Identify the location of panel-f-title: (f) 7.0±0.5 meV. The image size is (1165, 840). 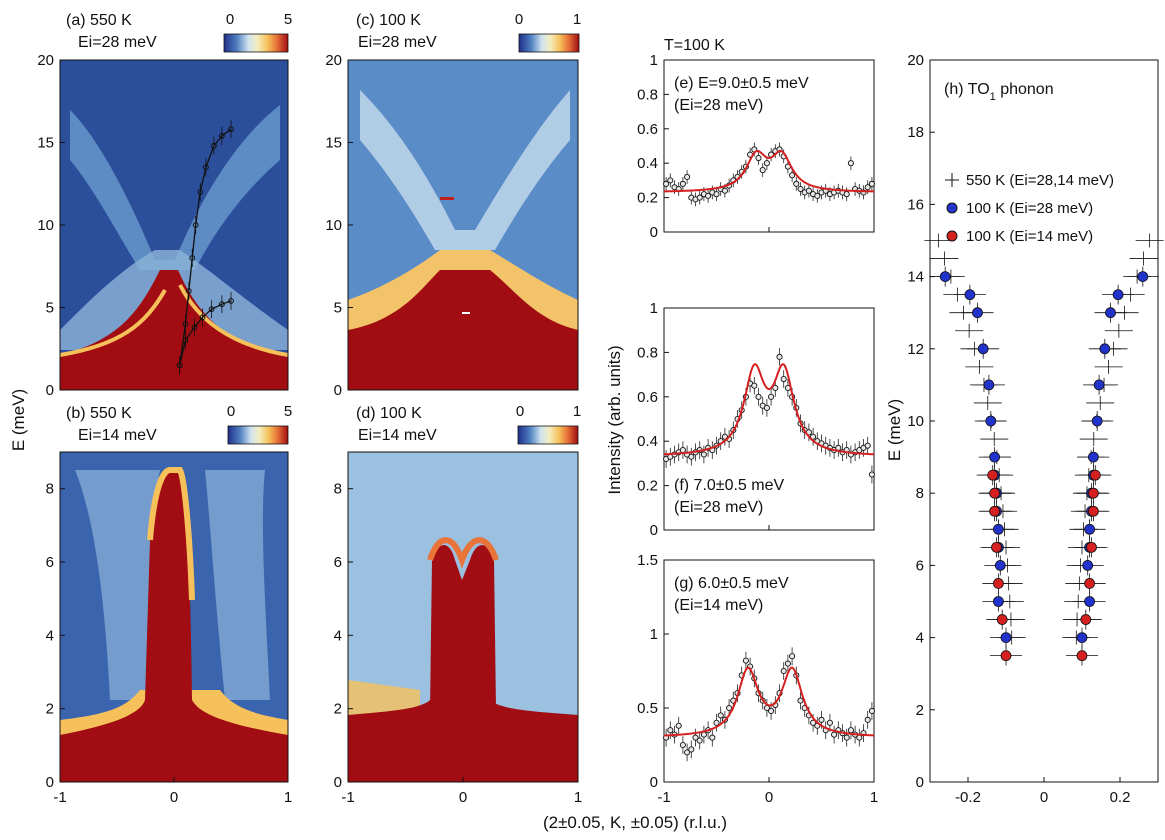
(729, 485).